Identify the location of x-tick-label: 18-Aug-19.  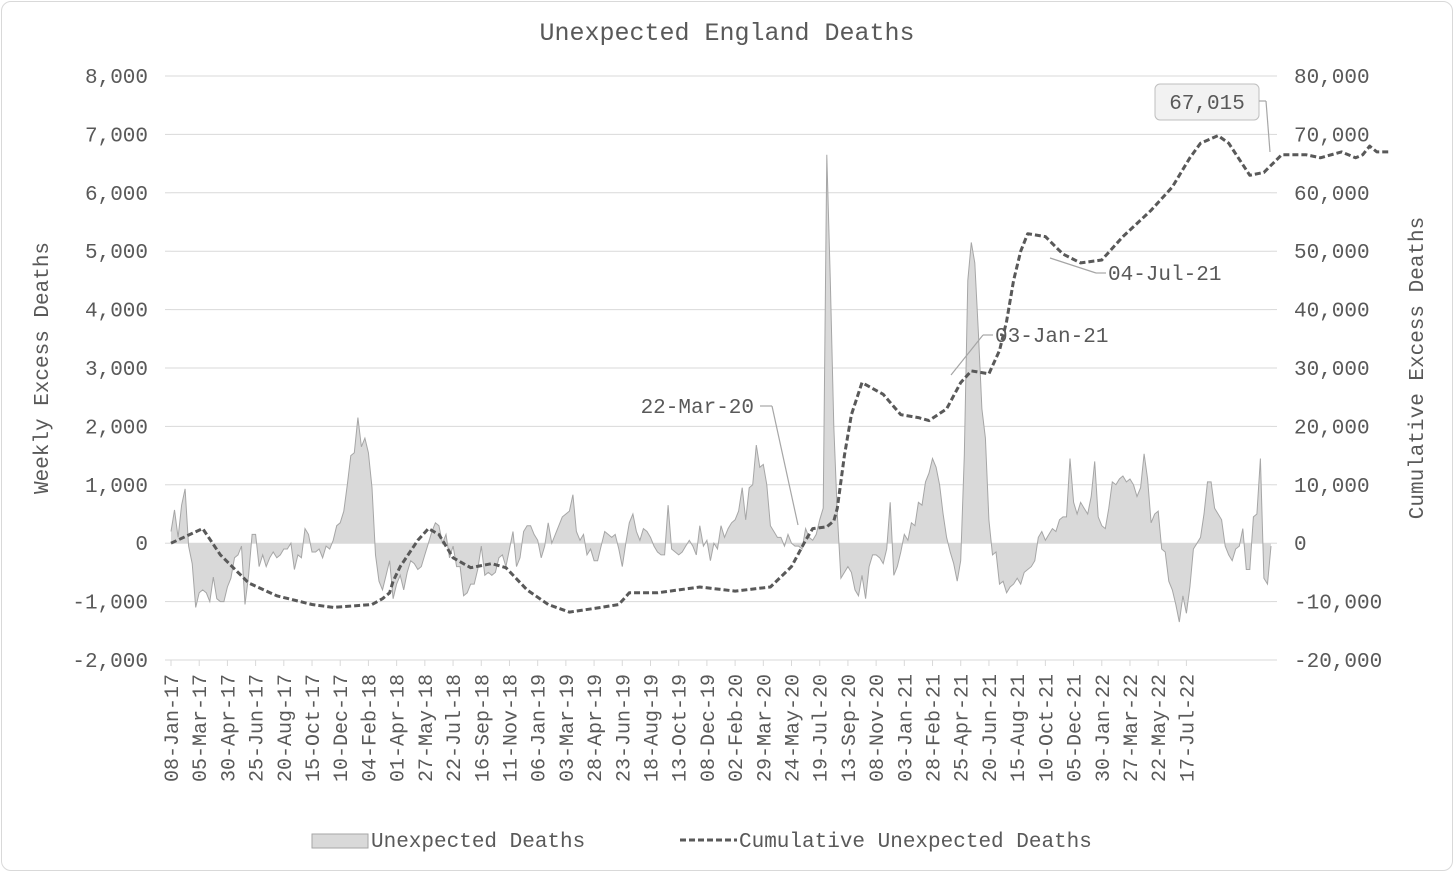
(652, 728).